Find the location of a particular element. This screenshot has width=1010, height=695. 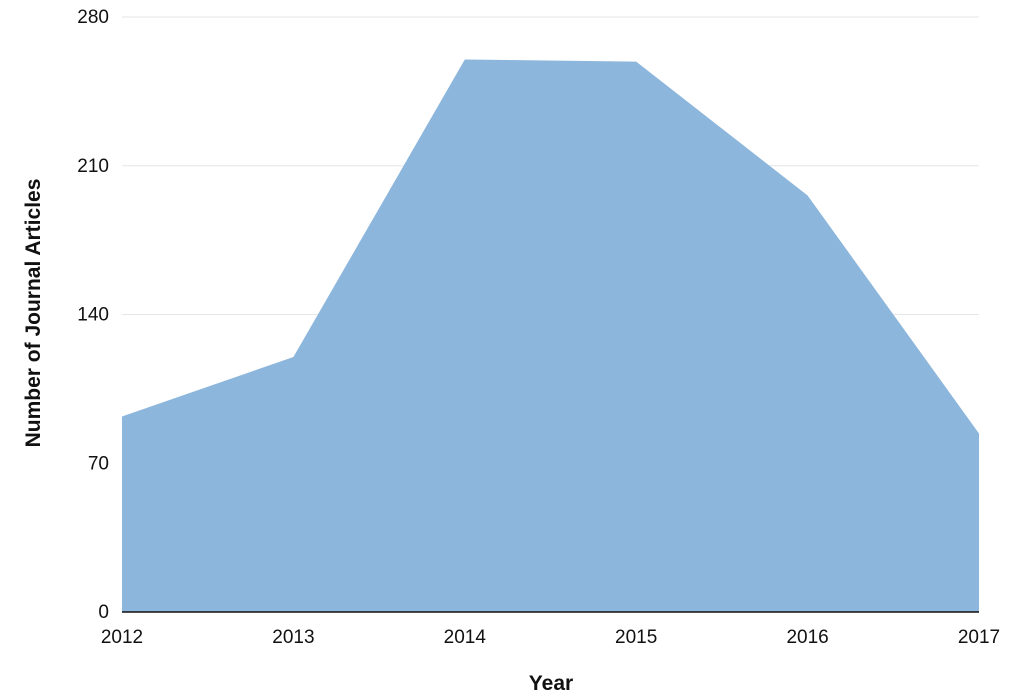

y-tick-label-210: 210 is located at coordinates (93, 166).